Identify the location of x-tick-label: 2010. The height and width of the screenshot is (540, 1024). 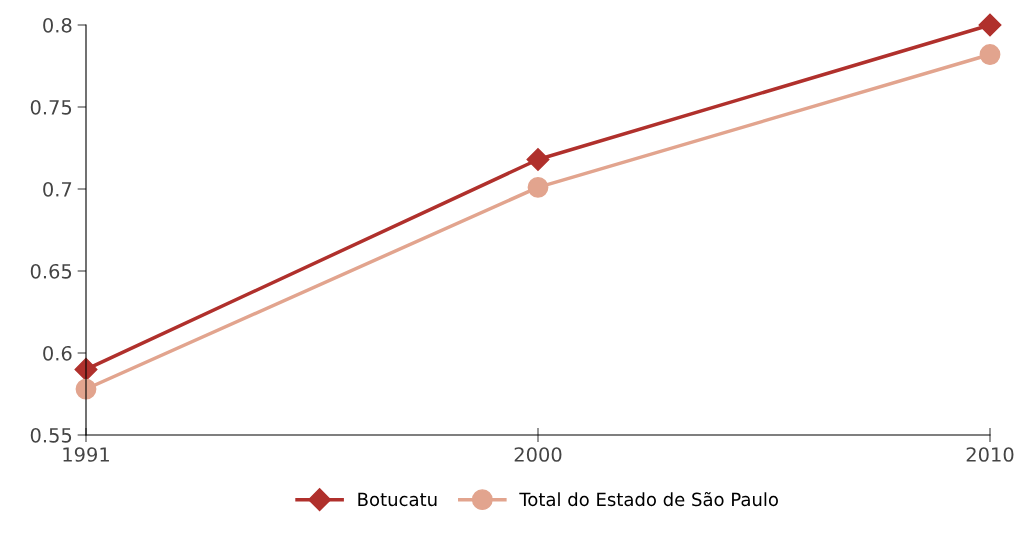
(990, 454).